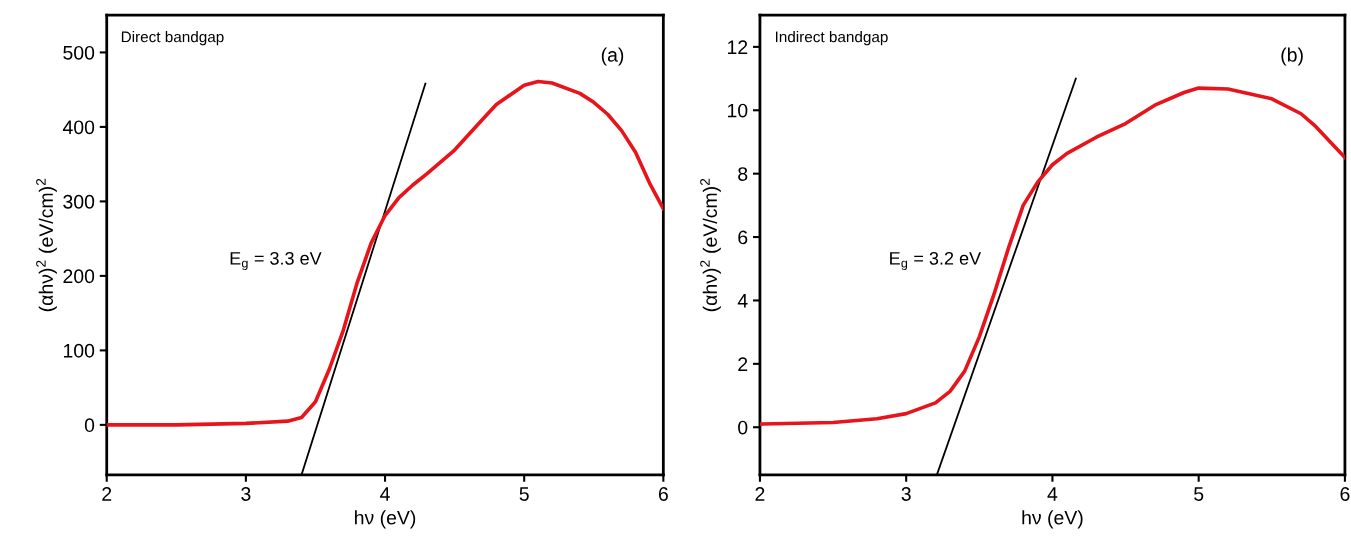  Describe the element at coordinates (79, 201) in the screenshot. I see `y-tick-label: 300` at that location.